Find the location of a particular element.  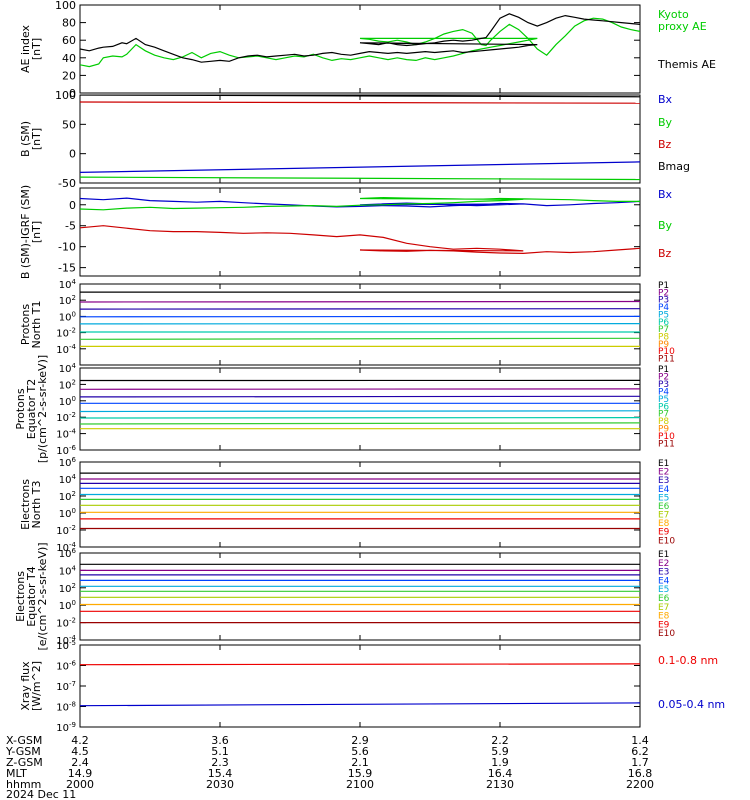

y-tick-label: 40 is located at coordinates (69, 58).